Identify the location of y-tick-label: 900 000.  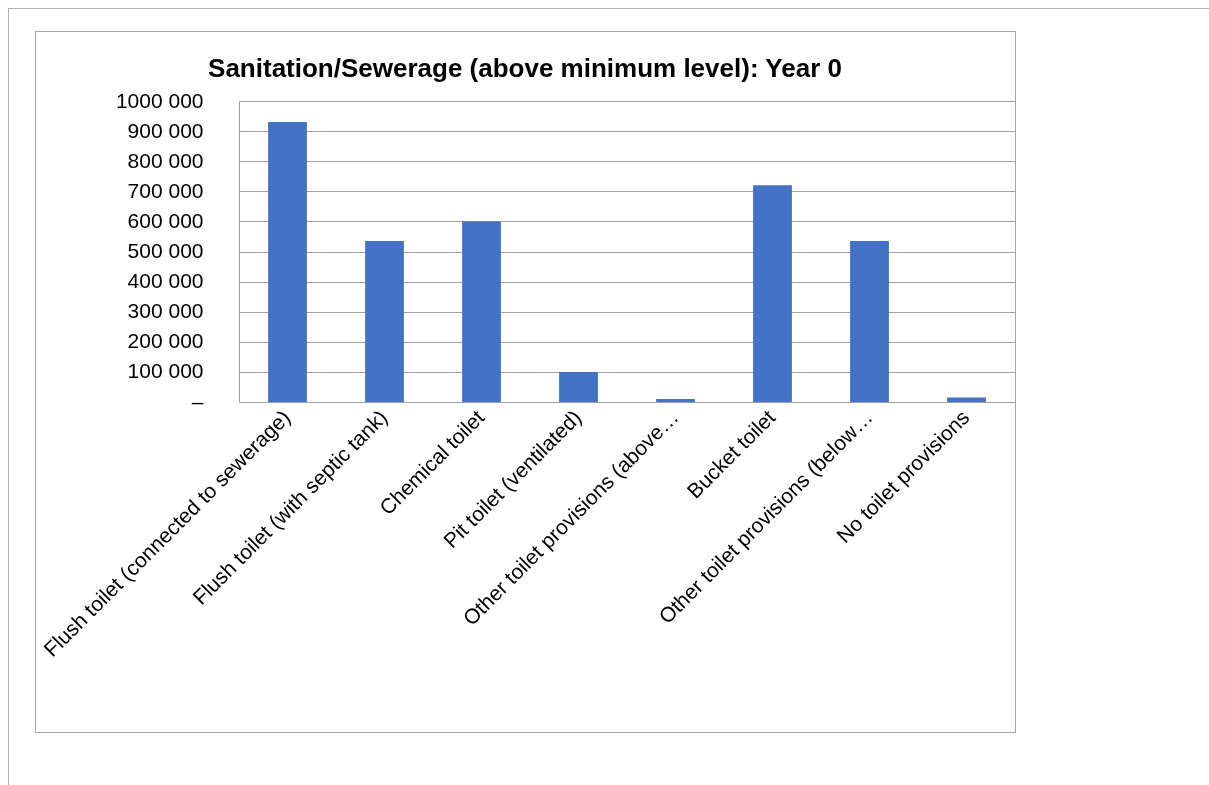
(165, 130).